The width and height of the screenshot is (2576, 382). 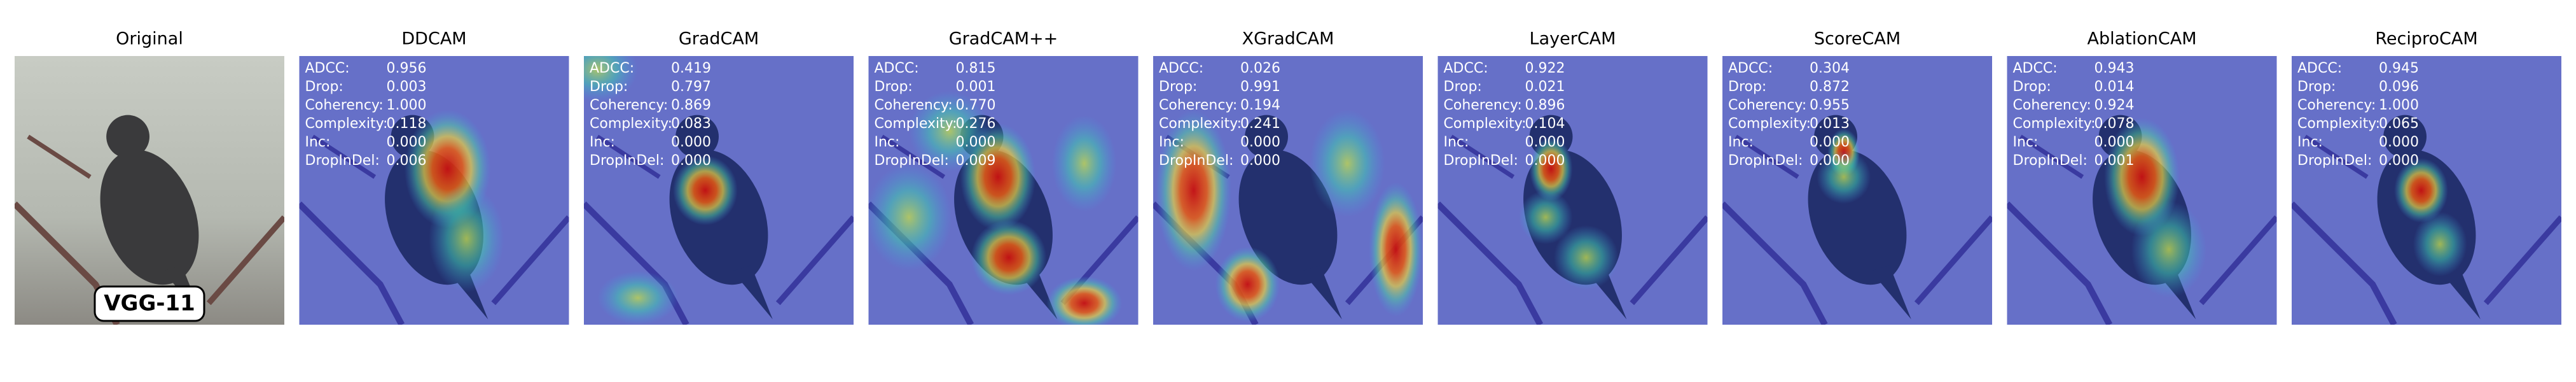 I want to click on metric-value: 0.241, so click(x=1260, y=124).